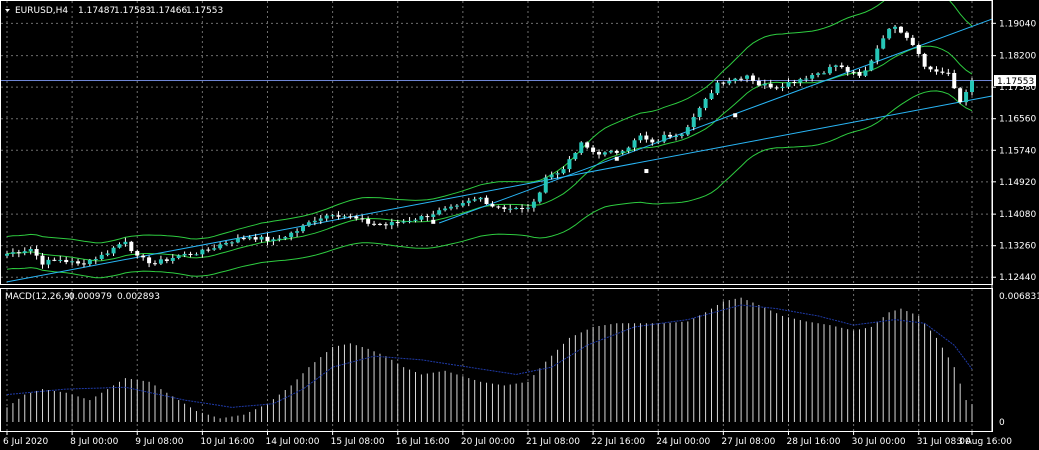 The height and width of the screenshot is (450, 1039). What do you see at coordinates (96, 11) in the screenshot?
I see `open-value: 1.17487` at bounding box center [96, 11].